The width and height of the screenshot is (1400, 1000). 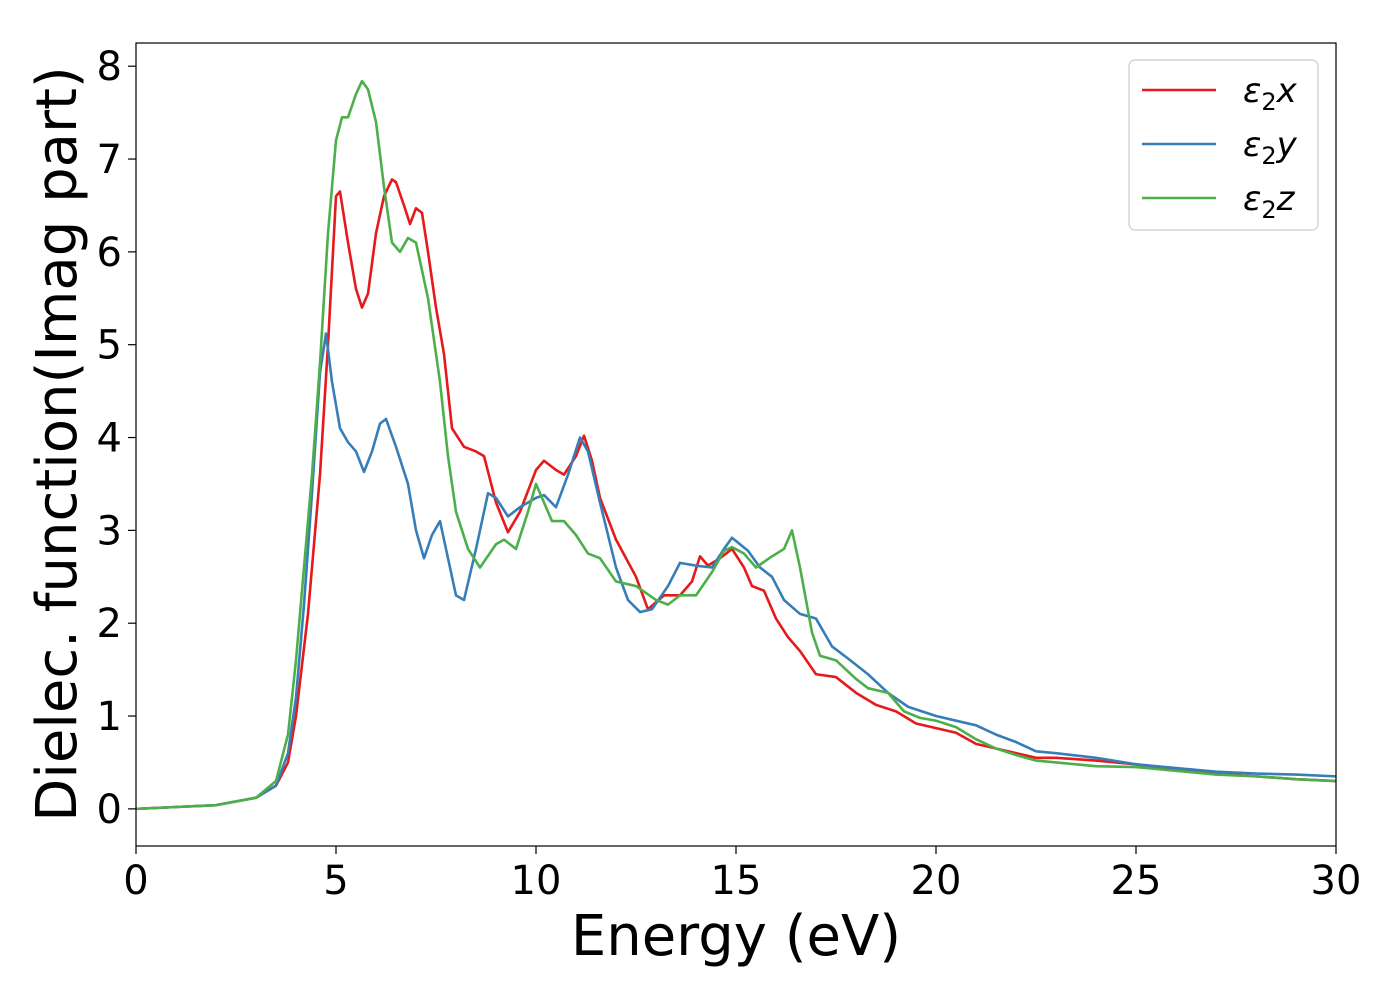 What do you see at coordinates (109, 624) in the screenshot?
I see `y-tick-label: 2` at bounding box center [109, 624].